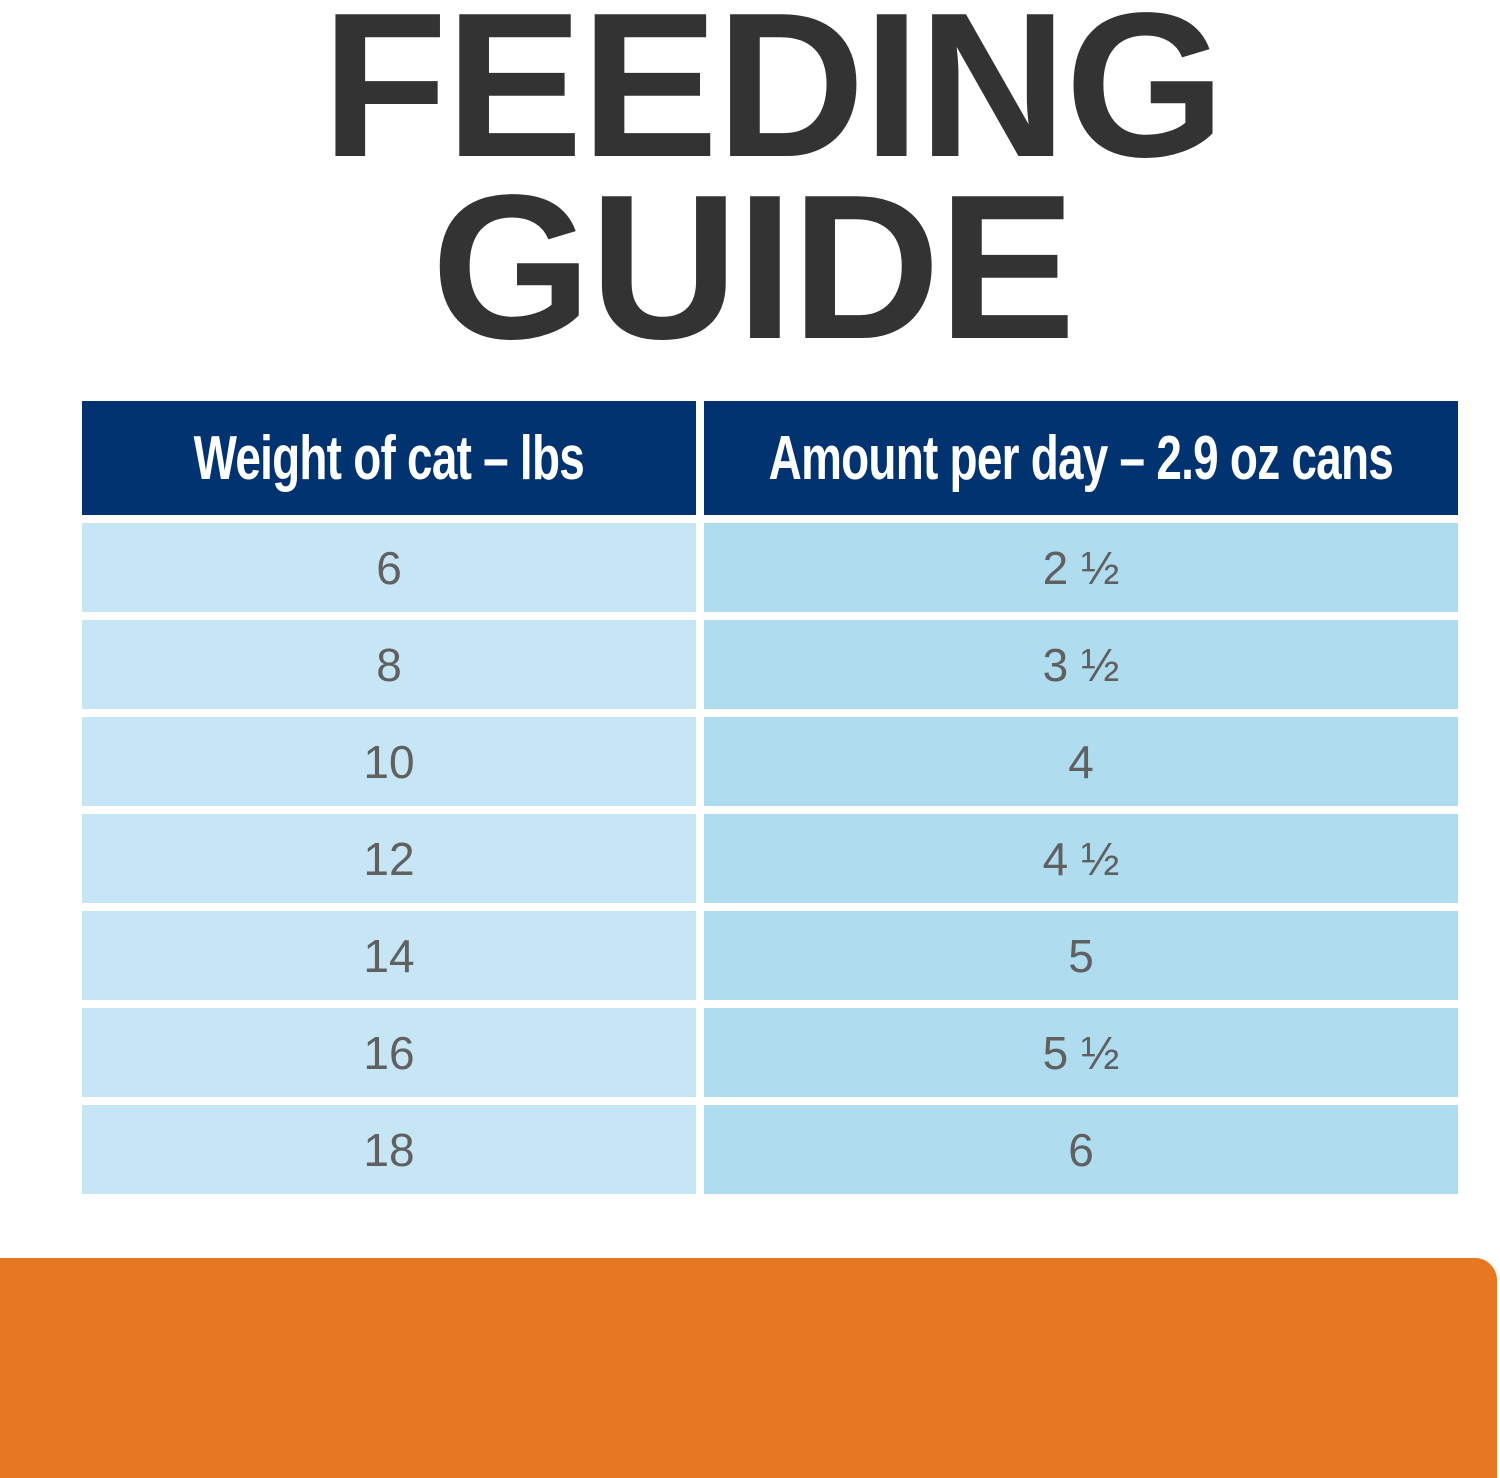 The width and height of the screenshot is (1500, 1478). I want to click on table-row: 10 4, so click(770, 761).